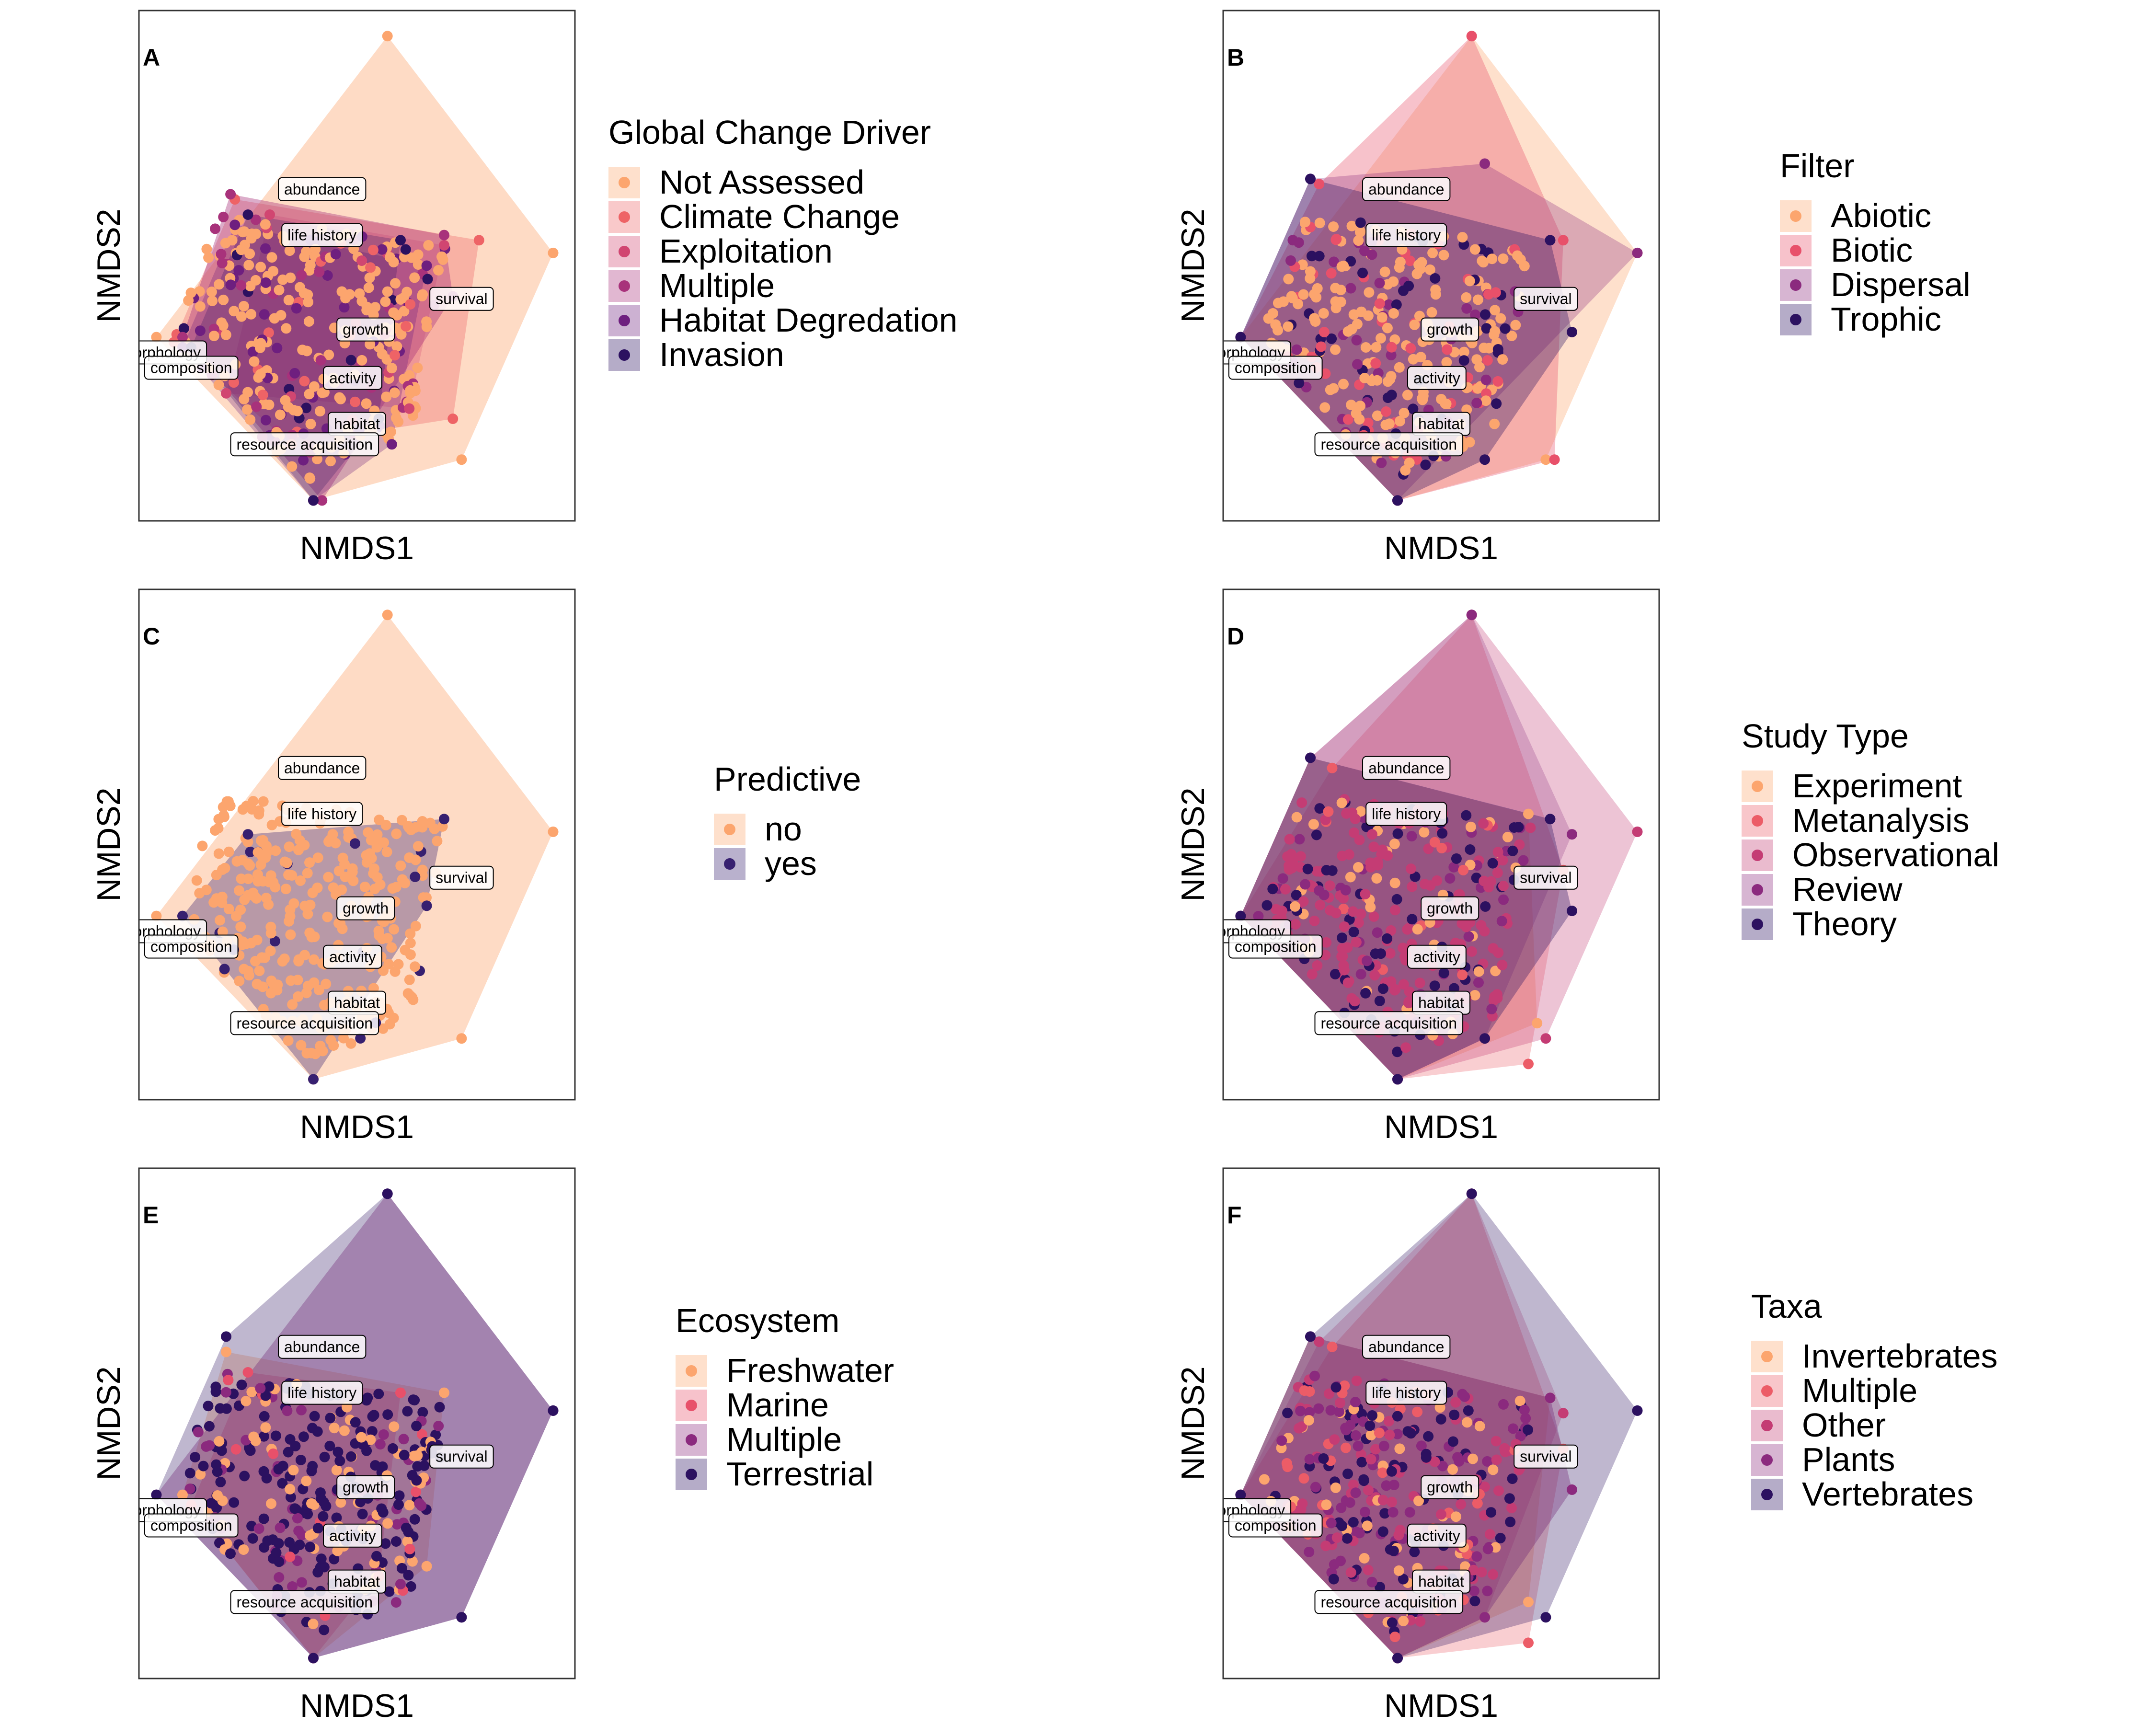  What do you see at coordinates (1886, 319) in the screenshot?
I see `legend-label: Trophic` at bounding box center [1886, 319].